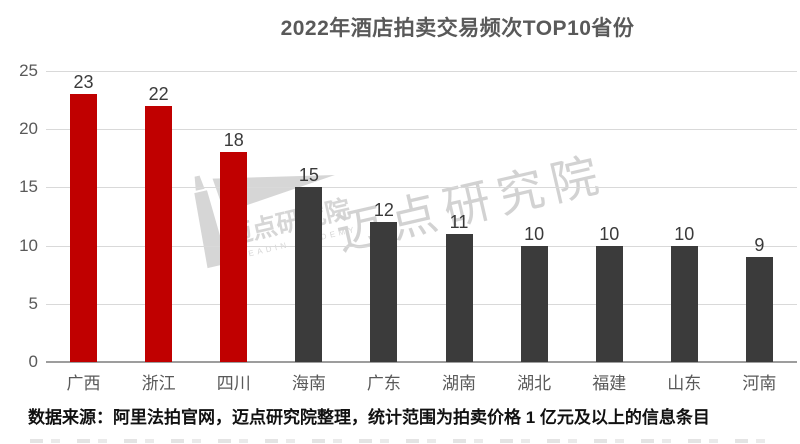 This screenshot has width=800, height=444. I want to click on x-tick-label: 山东, so click(684, 383).